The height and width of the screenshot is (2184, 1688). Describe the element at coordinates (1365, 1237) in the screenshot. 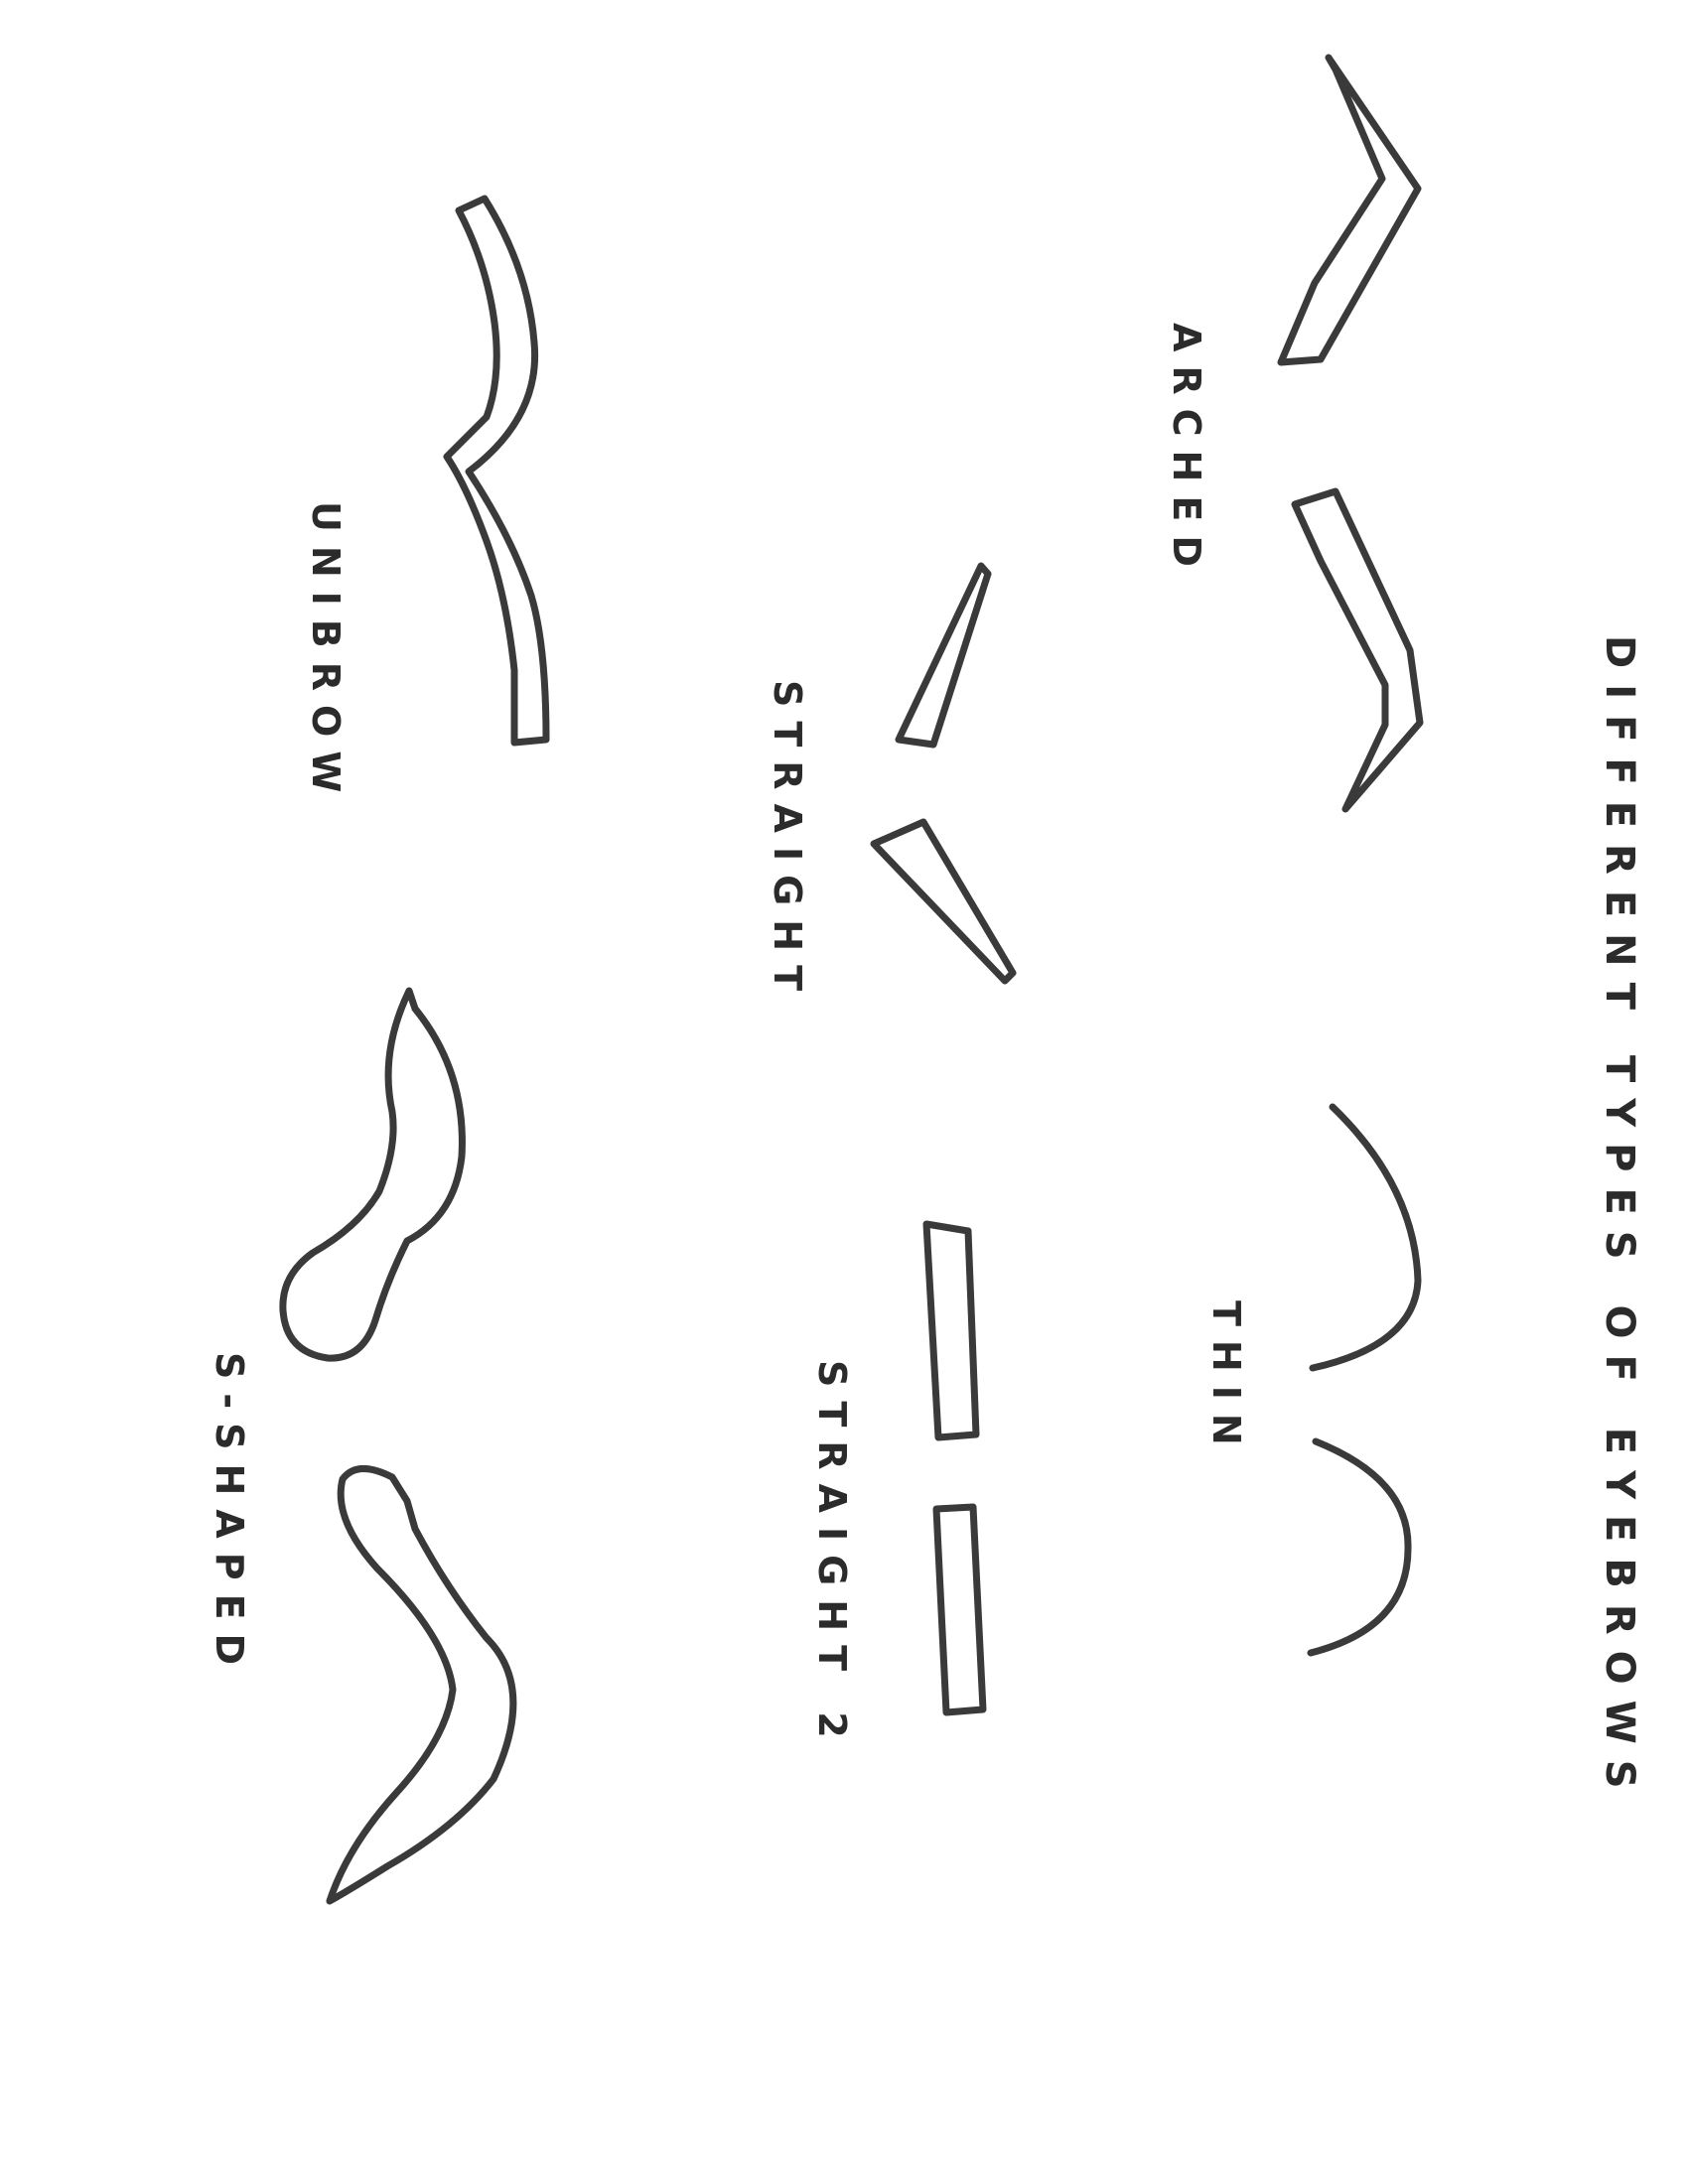

I see `thin-brow-left` at that location.